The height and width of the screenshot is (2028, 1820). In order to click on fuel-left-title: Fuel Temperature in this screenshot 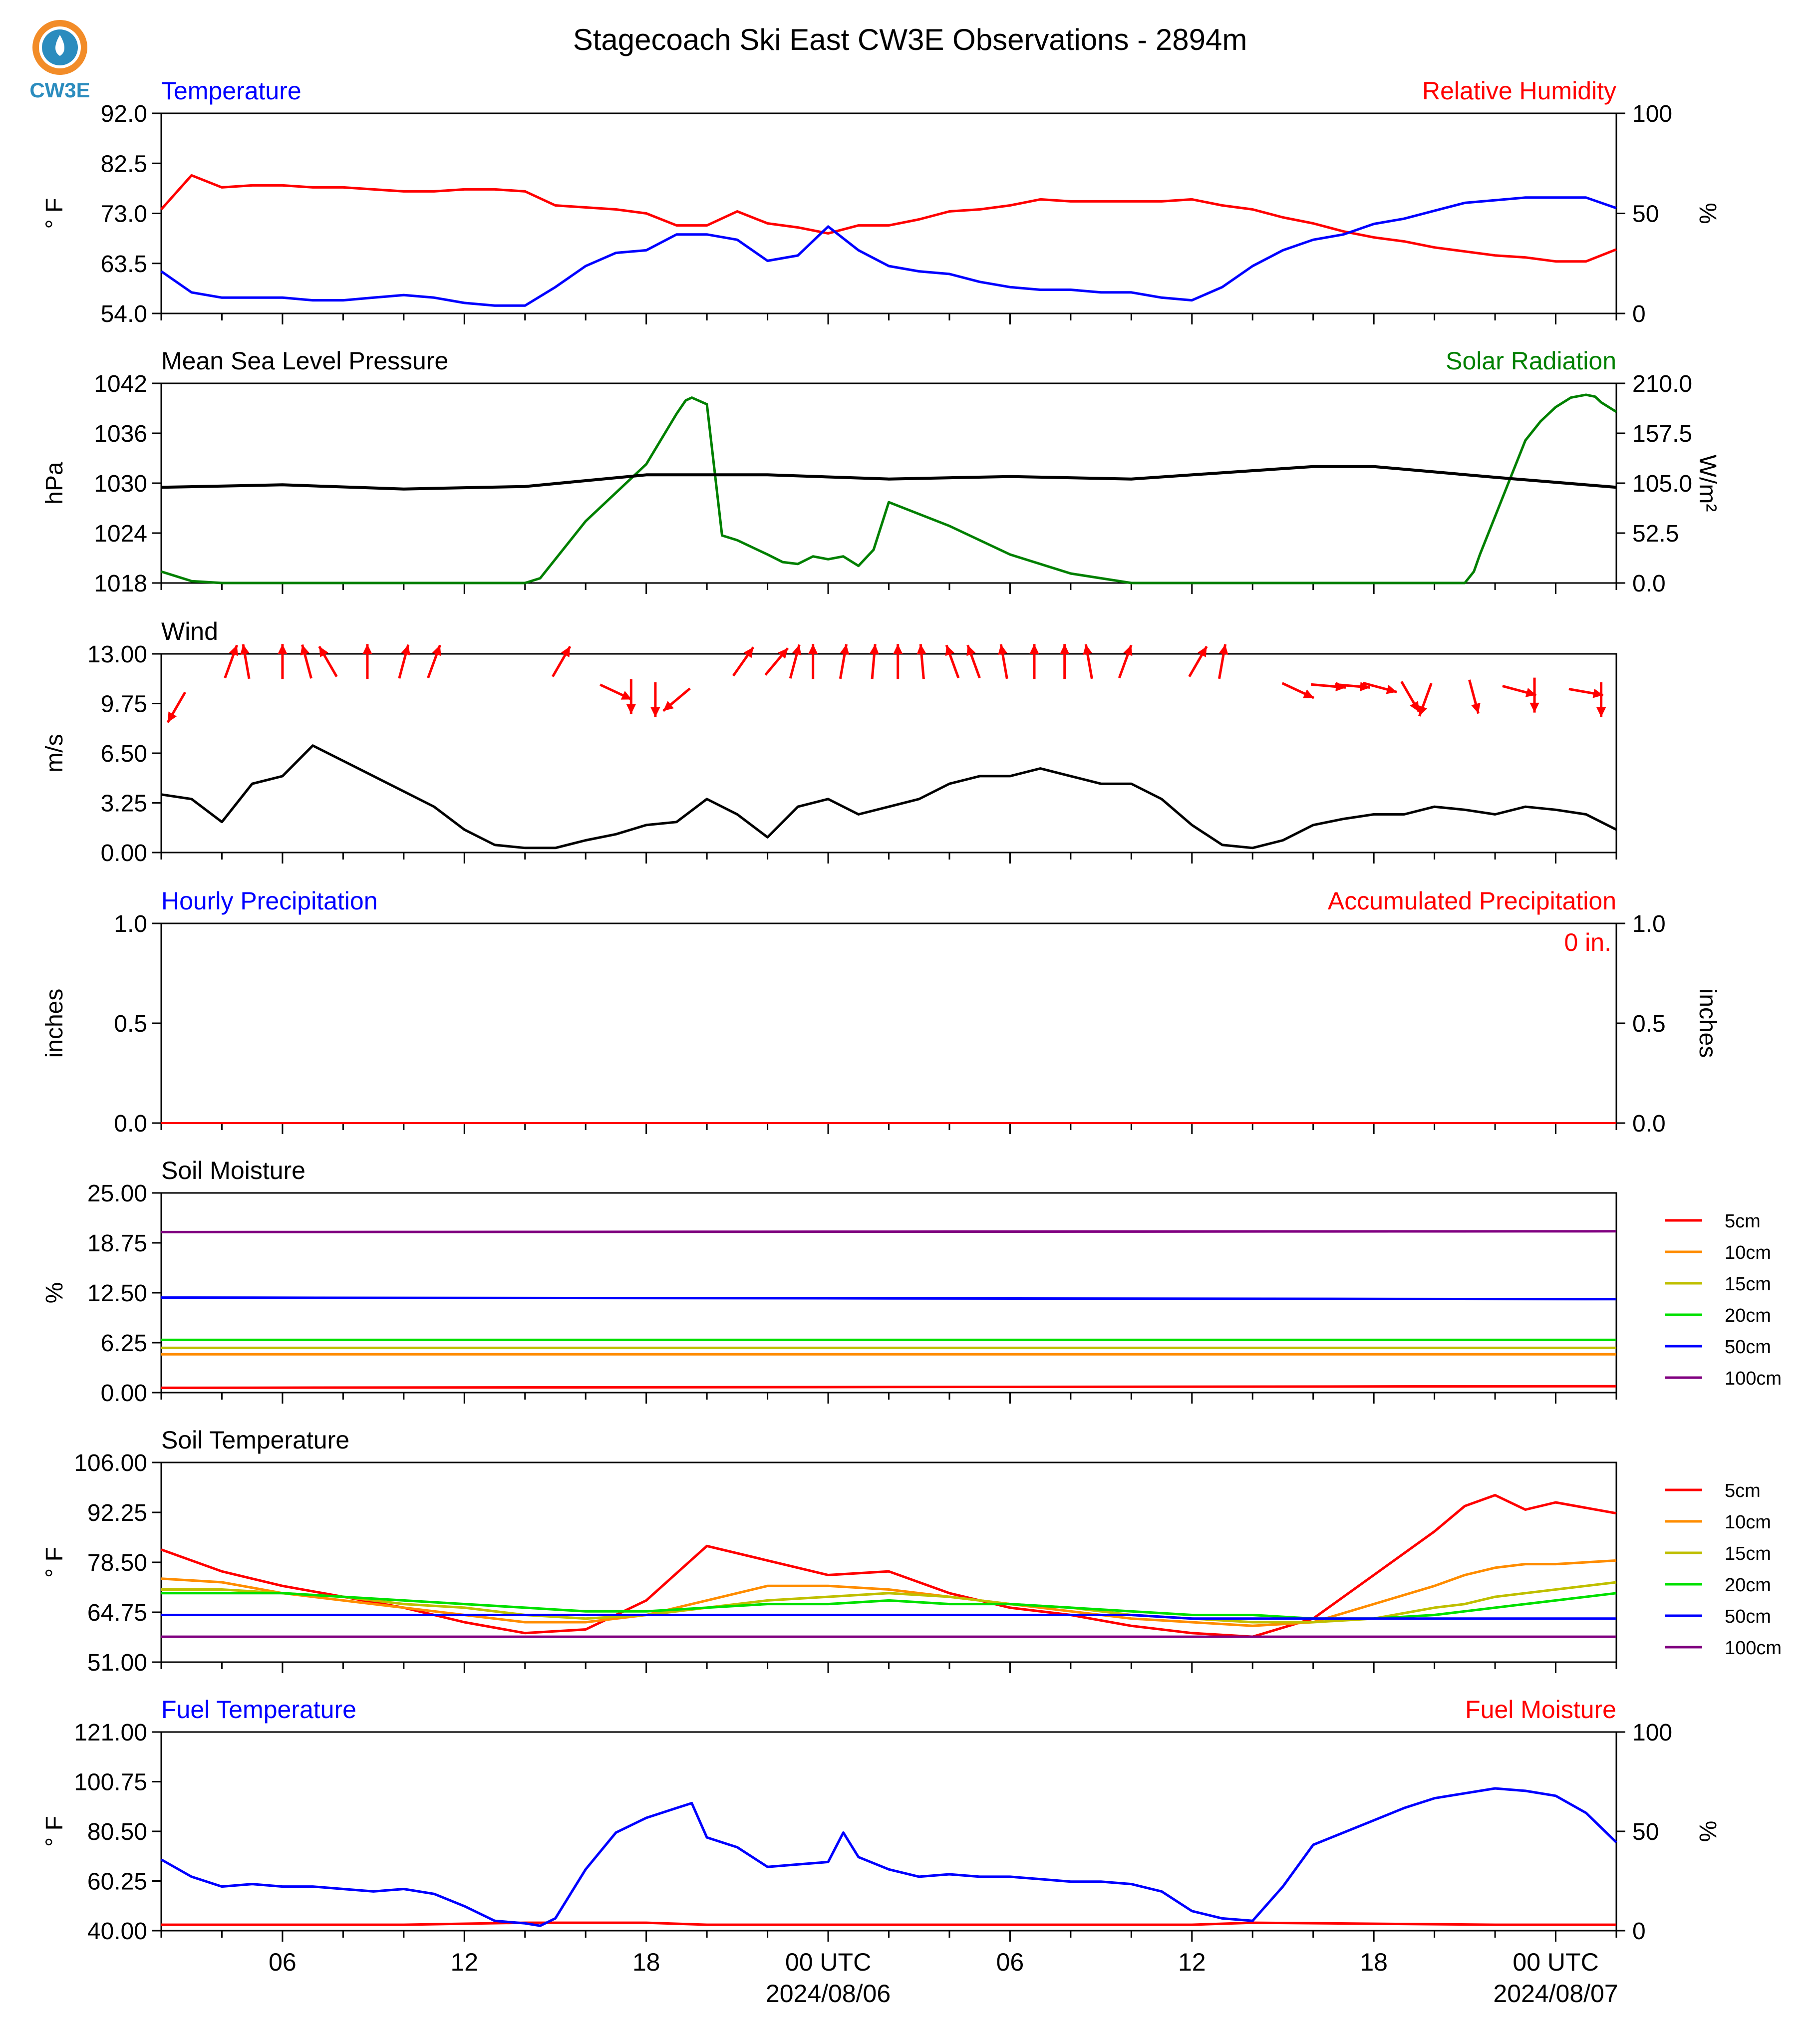, I will do `click(258, 1710)`.